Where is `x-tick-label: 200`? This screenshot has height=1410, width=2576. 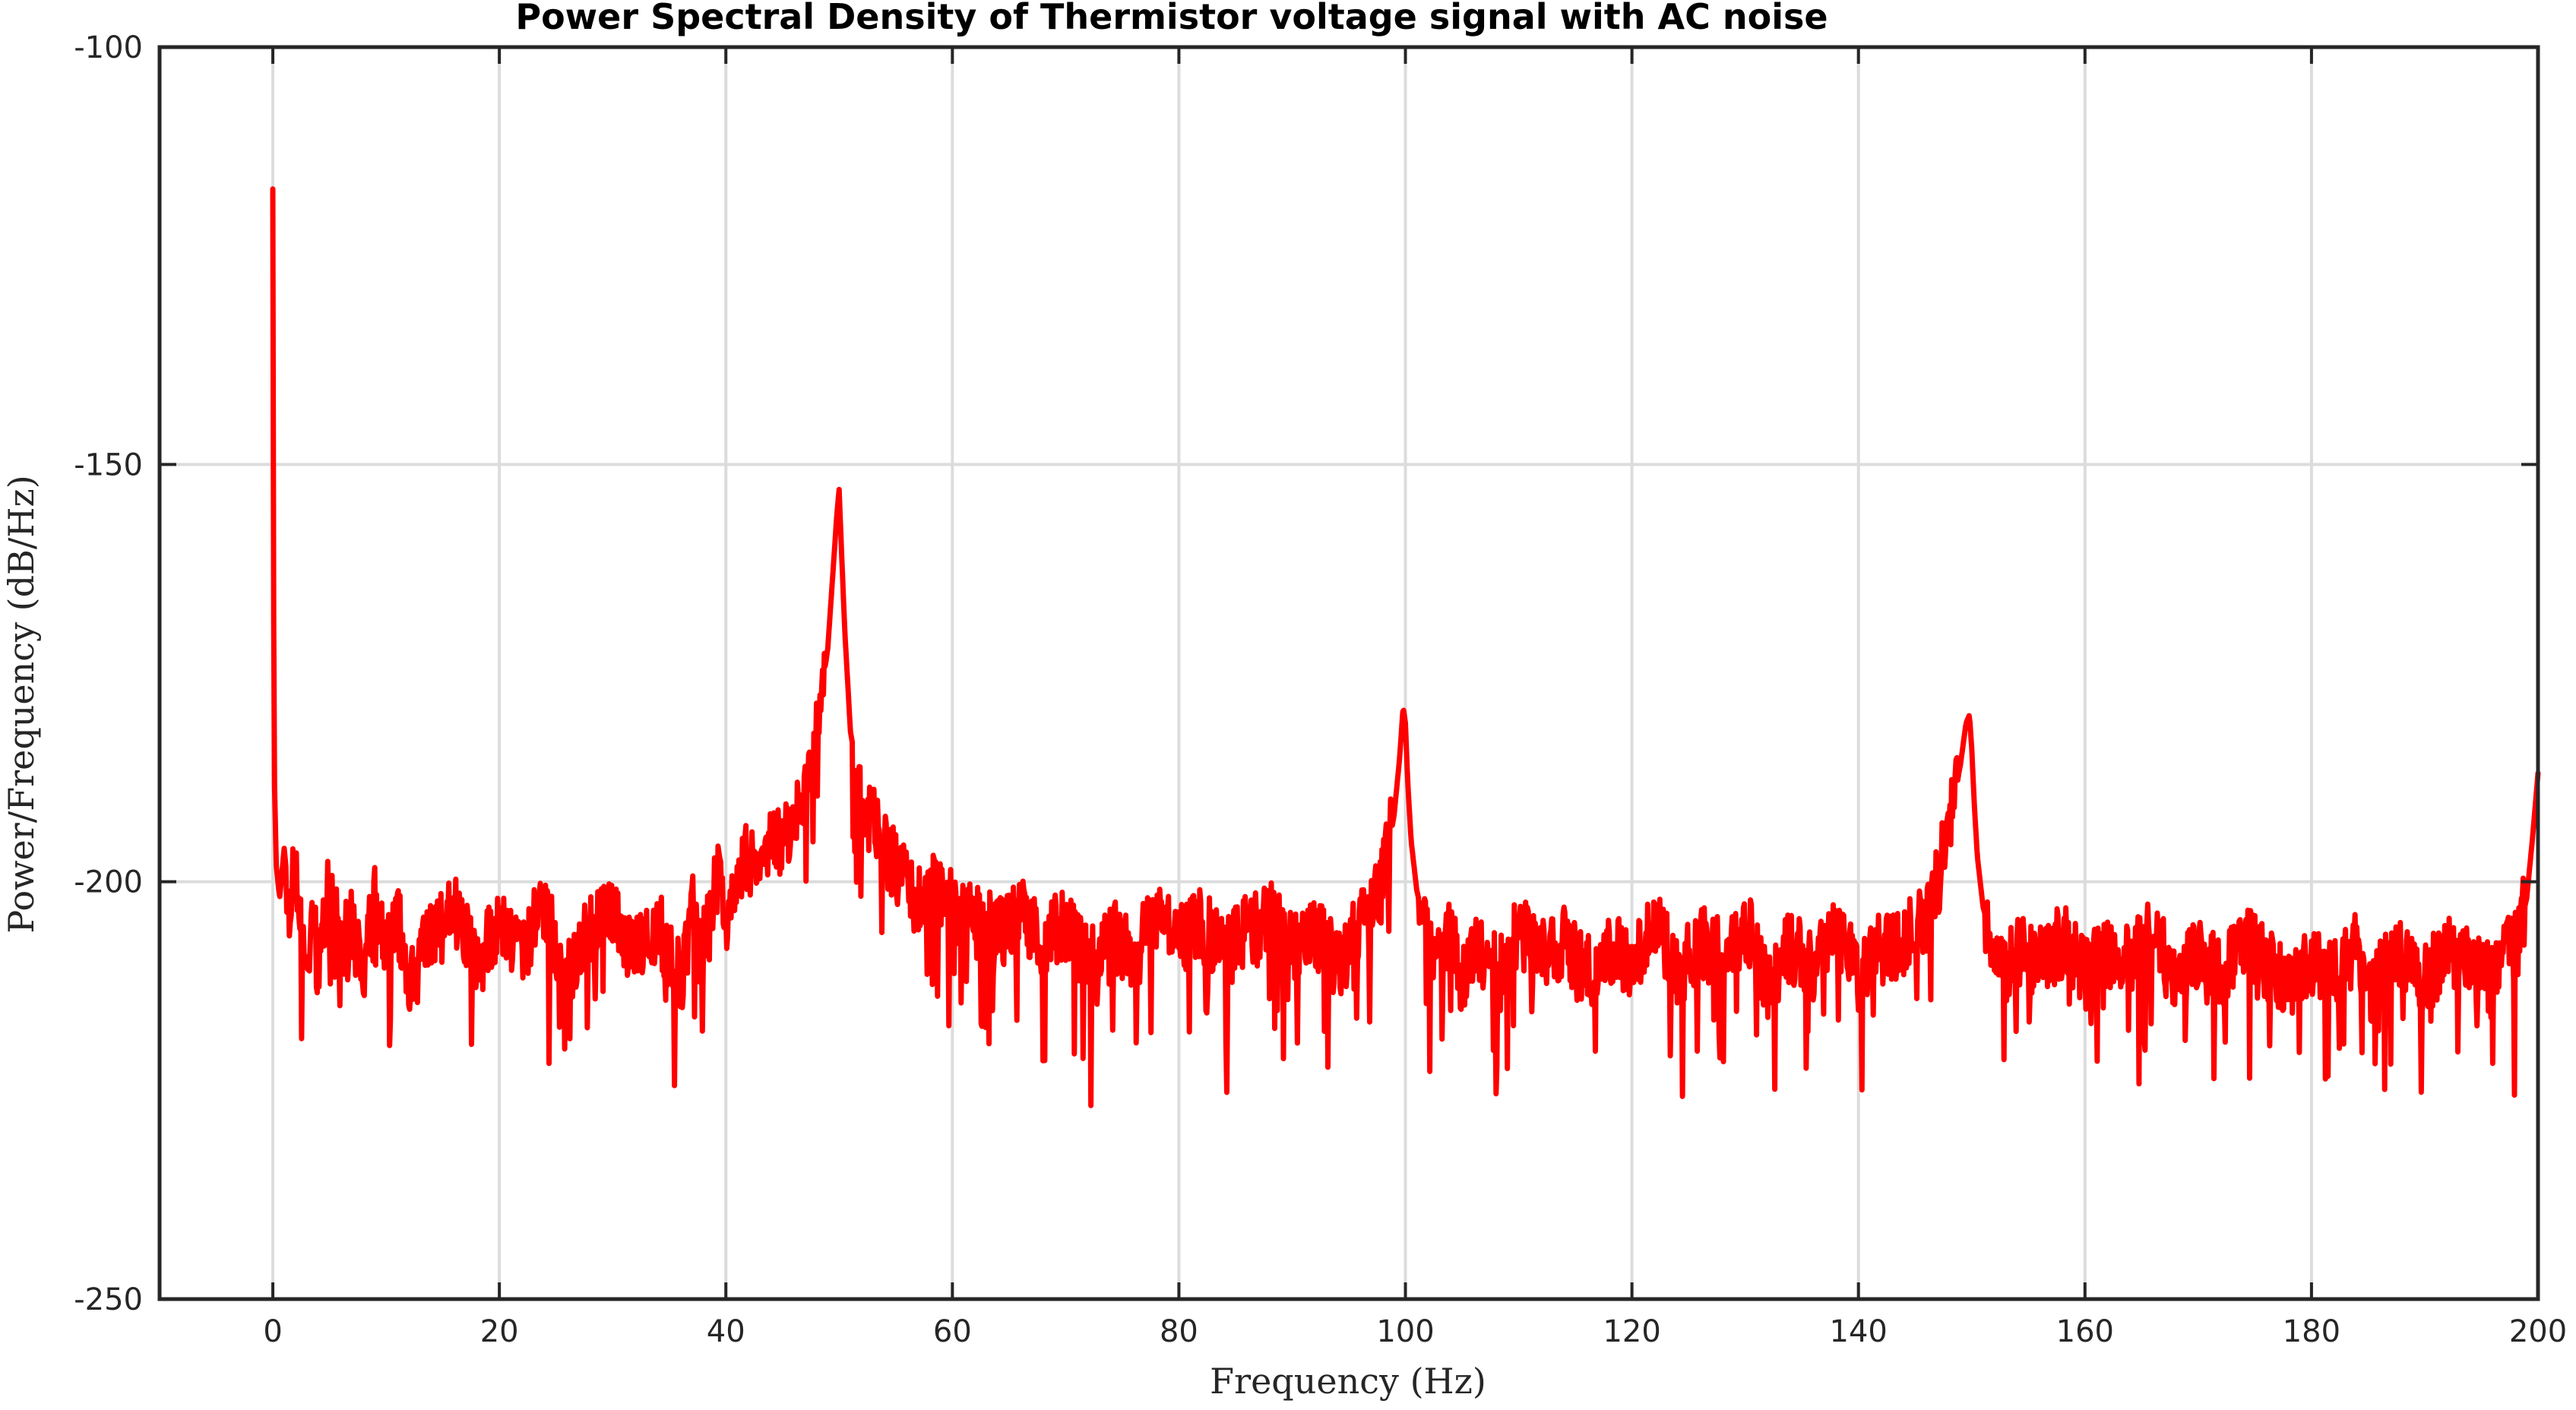 x-tick-label: 200 is located at coordinates (2538, 1331).